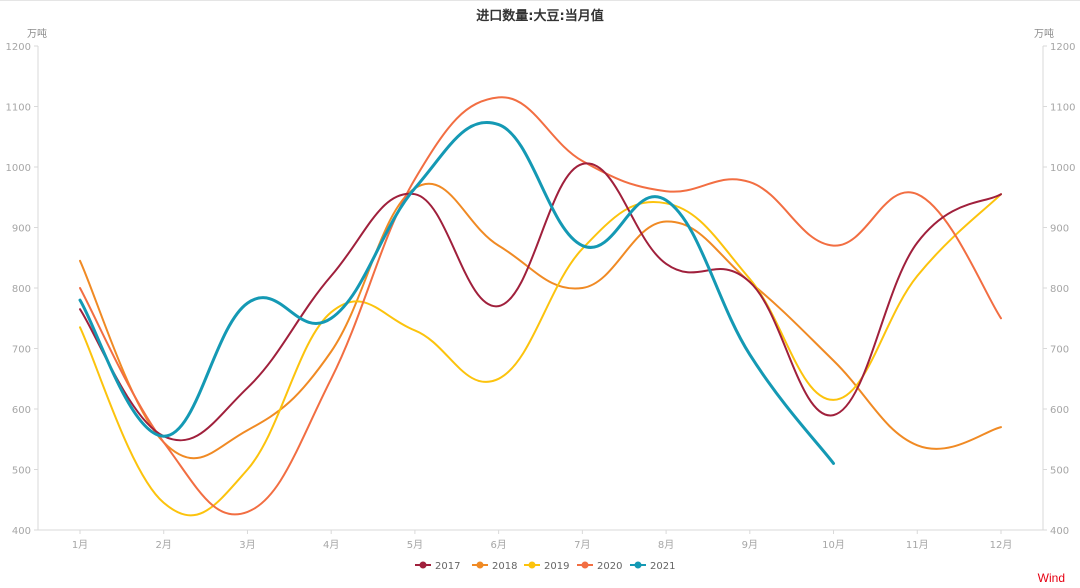 The width and height of the screenshot is (1080, 588). What do you see at coordinates (540, 0) in the screenshot?
I see `top-border` at bounding box center [540, 0].